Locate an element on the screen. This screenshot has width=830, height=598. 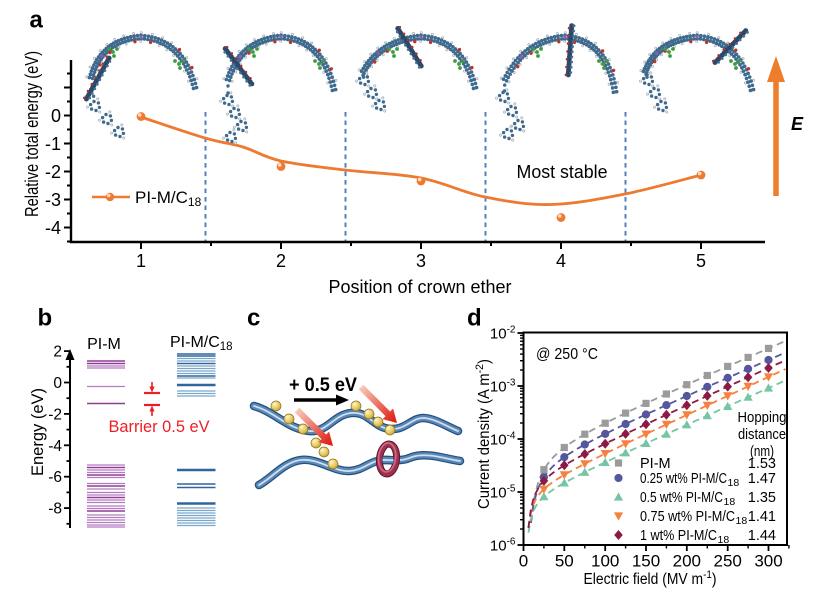
svg-text: 3 is located at coordinates (421, 261).